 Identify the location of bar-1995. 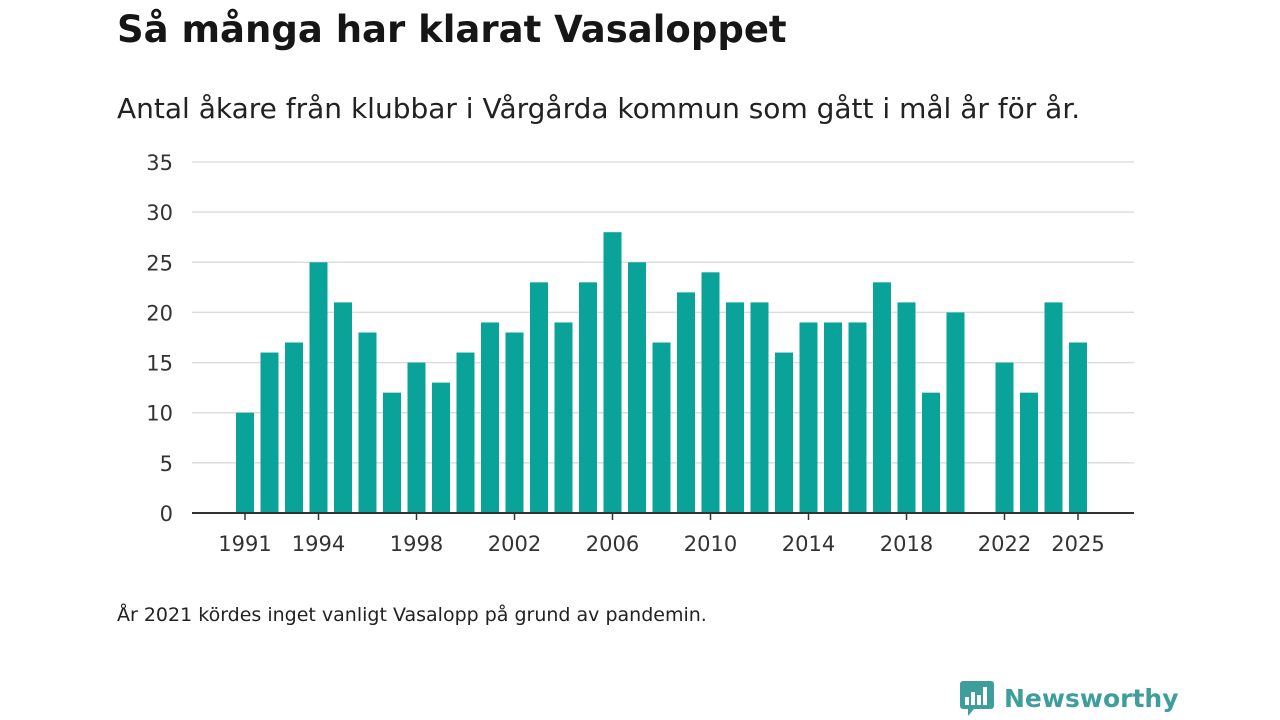
(343, 407).